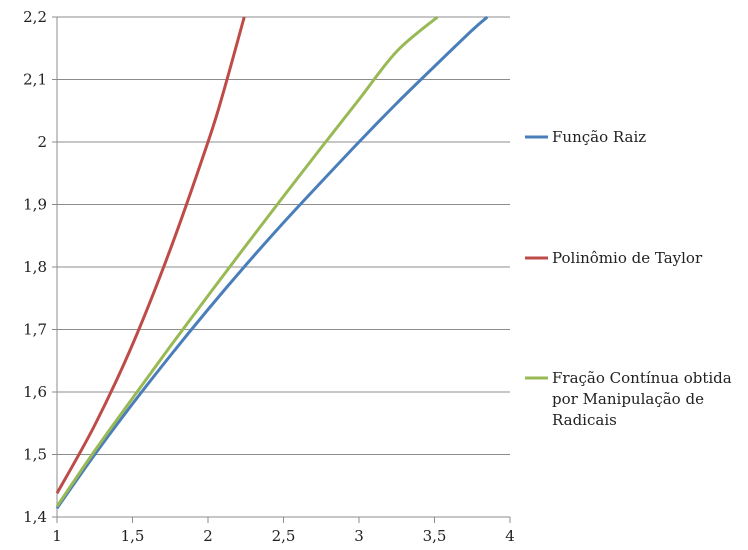 This screenshot has height=550, width=748. What do you see at coordinates (359, 536) in the screenshot?
I see `x-tick-label: 3` at bounding box center [359, 536].